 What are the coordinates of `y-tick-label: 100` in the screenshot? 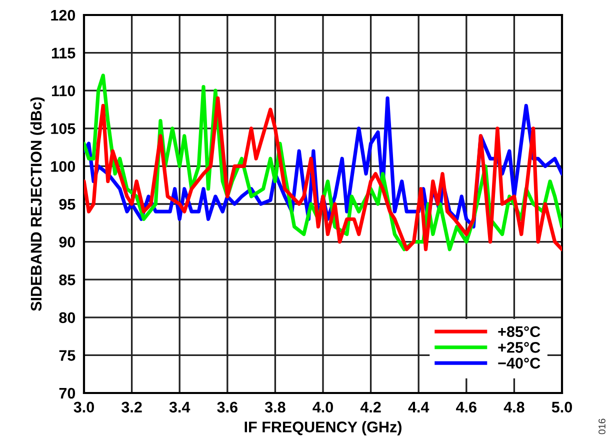 It's located at (63, 166).